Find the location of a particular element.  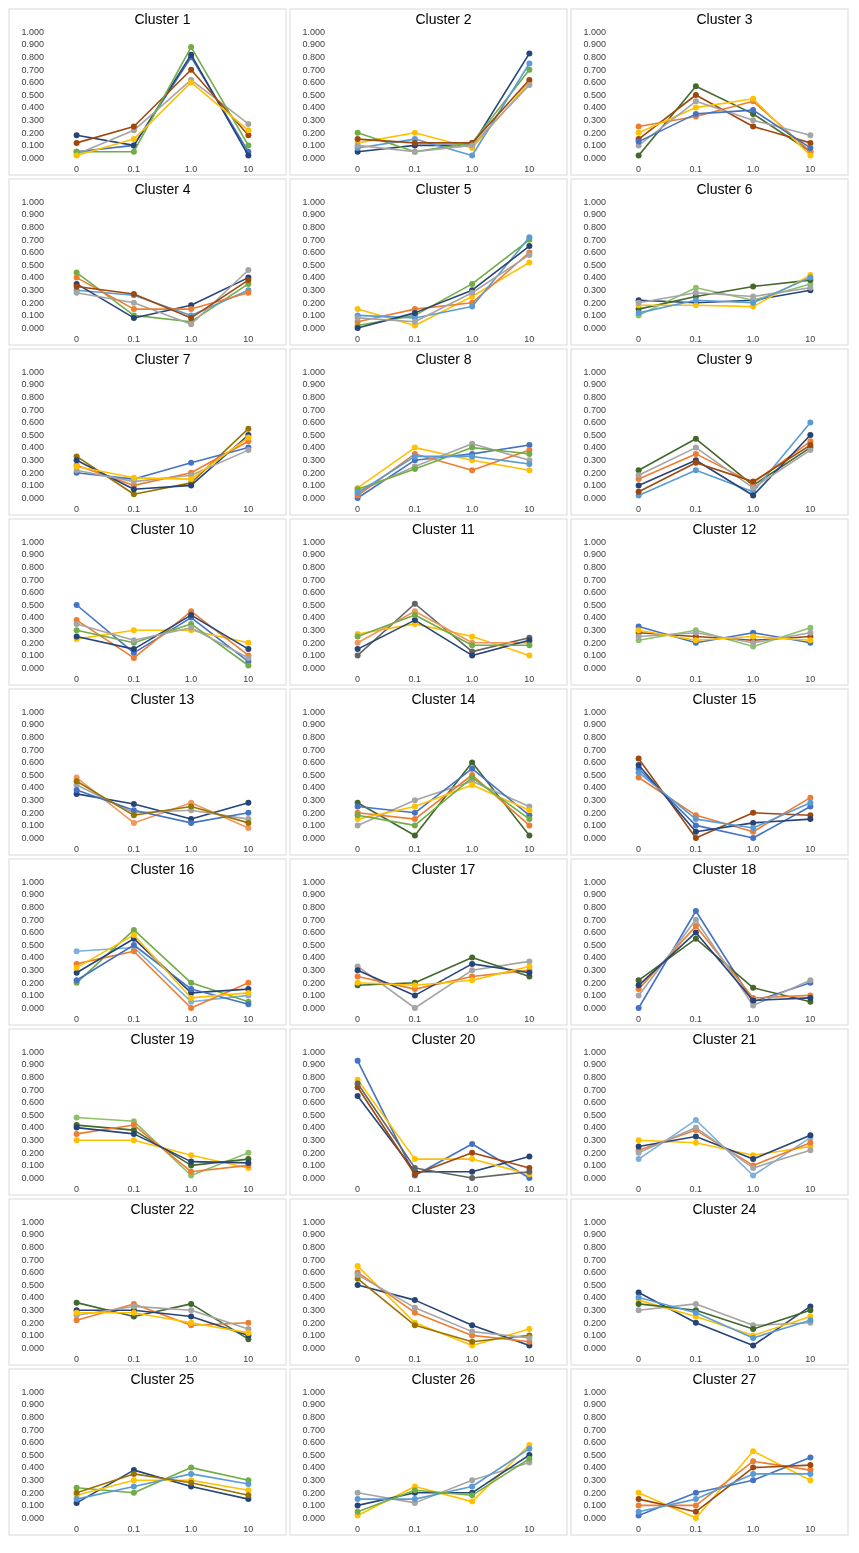

y-tick-label: 0.700 is located at coordinates (32, 409).